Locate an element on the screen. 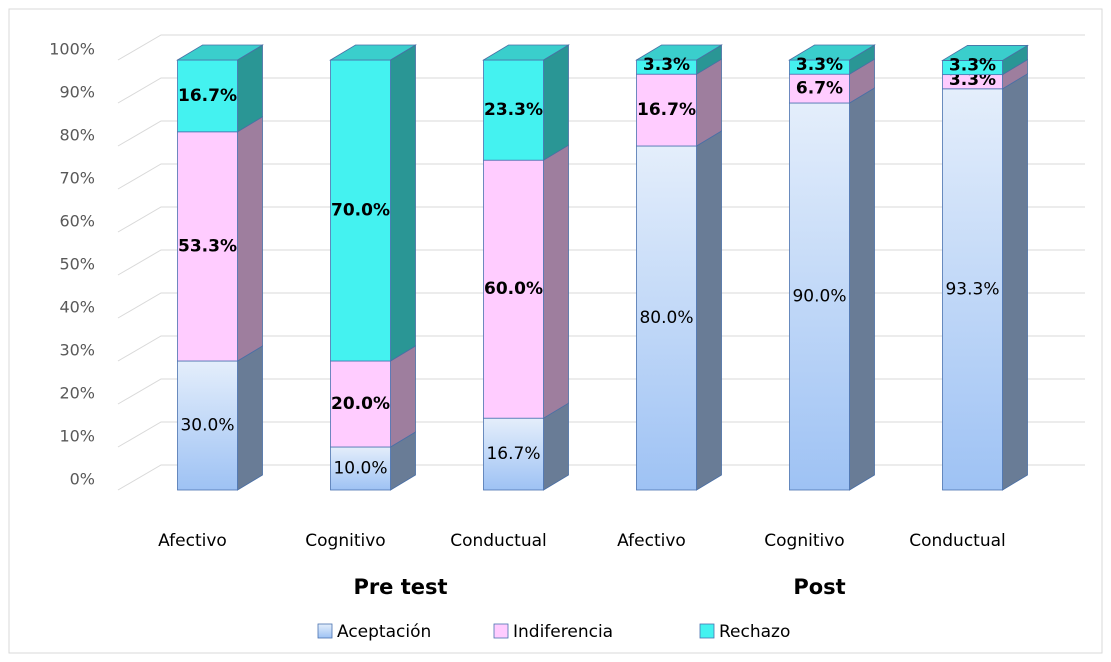 Image resolution: width=1111 pixels, height=662 pixels. legend-label: Rechazo is located at coordinates (754, 632).